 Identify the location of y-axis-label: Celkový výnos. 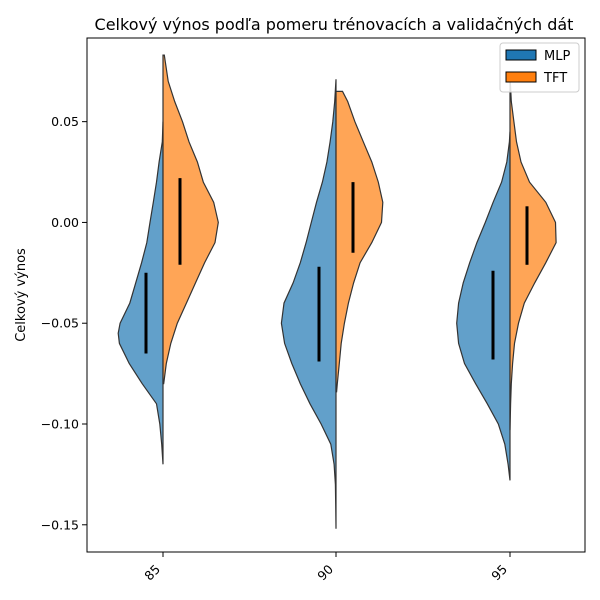
(21, 295).